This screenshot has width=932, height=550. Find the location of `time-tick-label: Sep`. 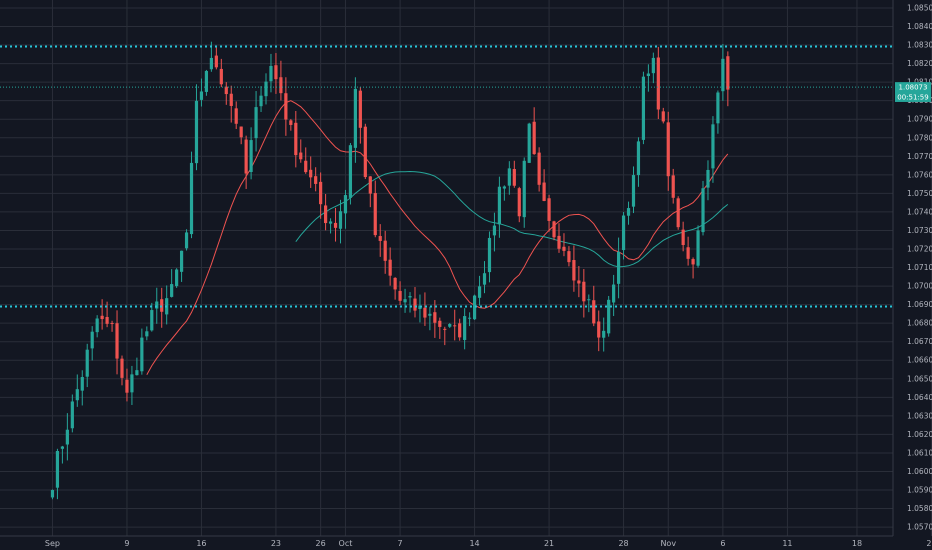

time-tick-label: Sep is located at coordinates (52, 543).